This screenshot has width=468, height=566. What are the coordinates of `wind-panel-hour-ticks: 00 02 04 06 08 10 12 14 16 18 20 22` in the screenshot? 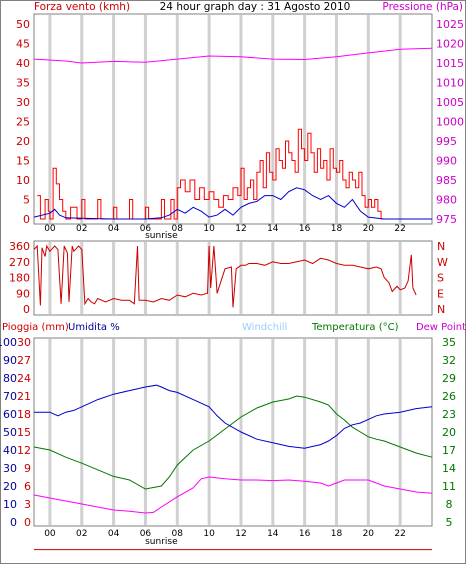 It's located at (225, 229).